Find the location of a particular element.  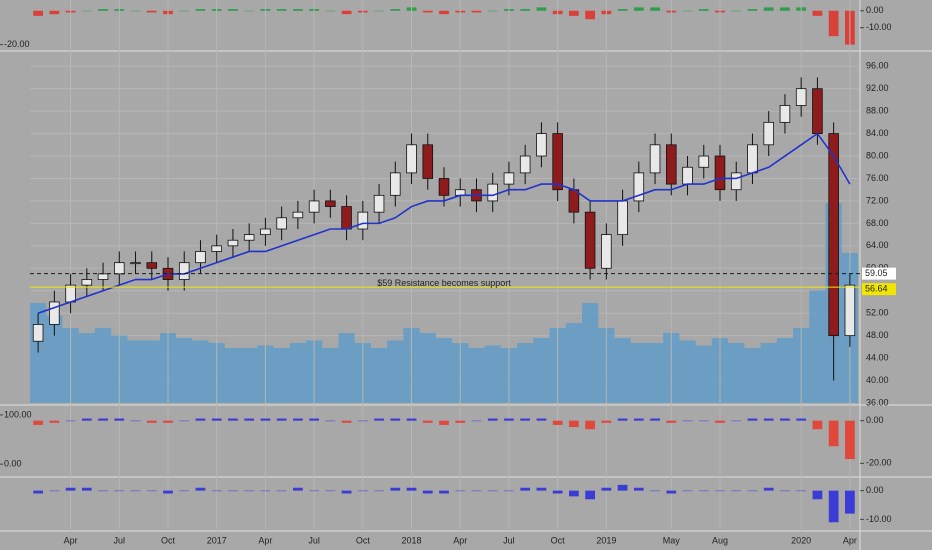

y2-tick-label: 0.00 is located at coordinates (13, 464).